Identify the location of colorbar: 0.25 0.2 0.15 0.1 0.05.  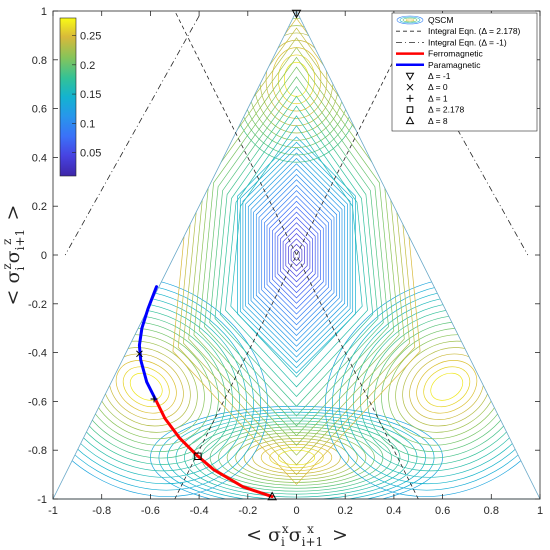
(80, 97).